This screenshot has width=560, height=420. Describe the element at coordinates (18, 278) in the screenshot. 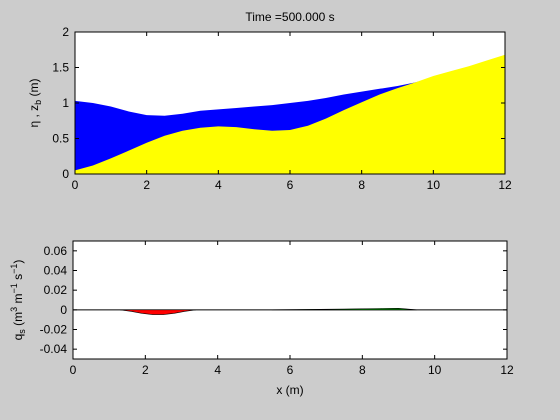

I see `bottom-ylabel-s: s` at that location.